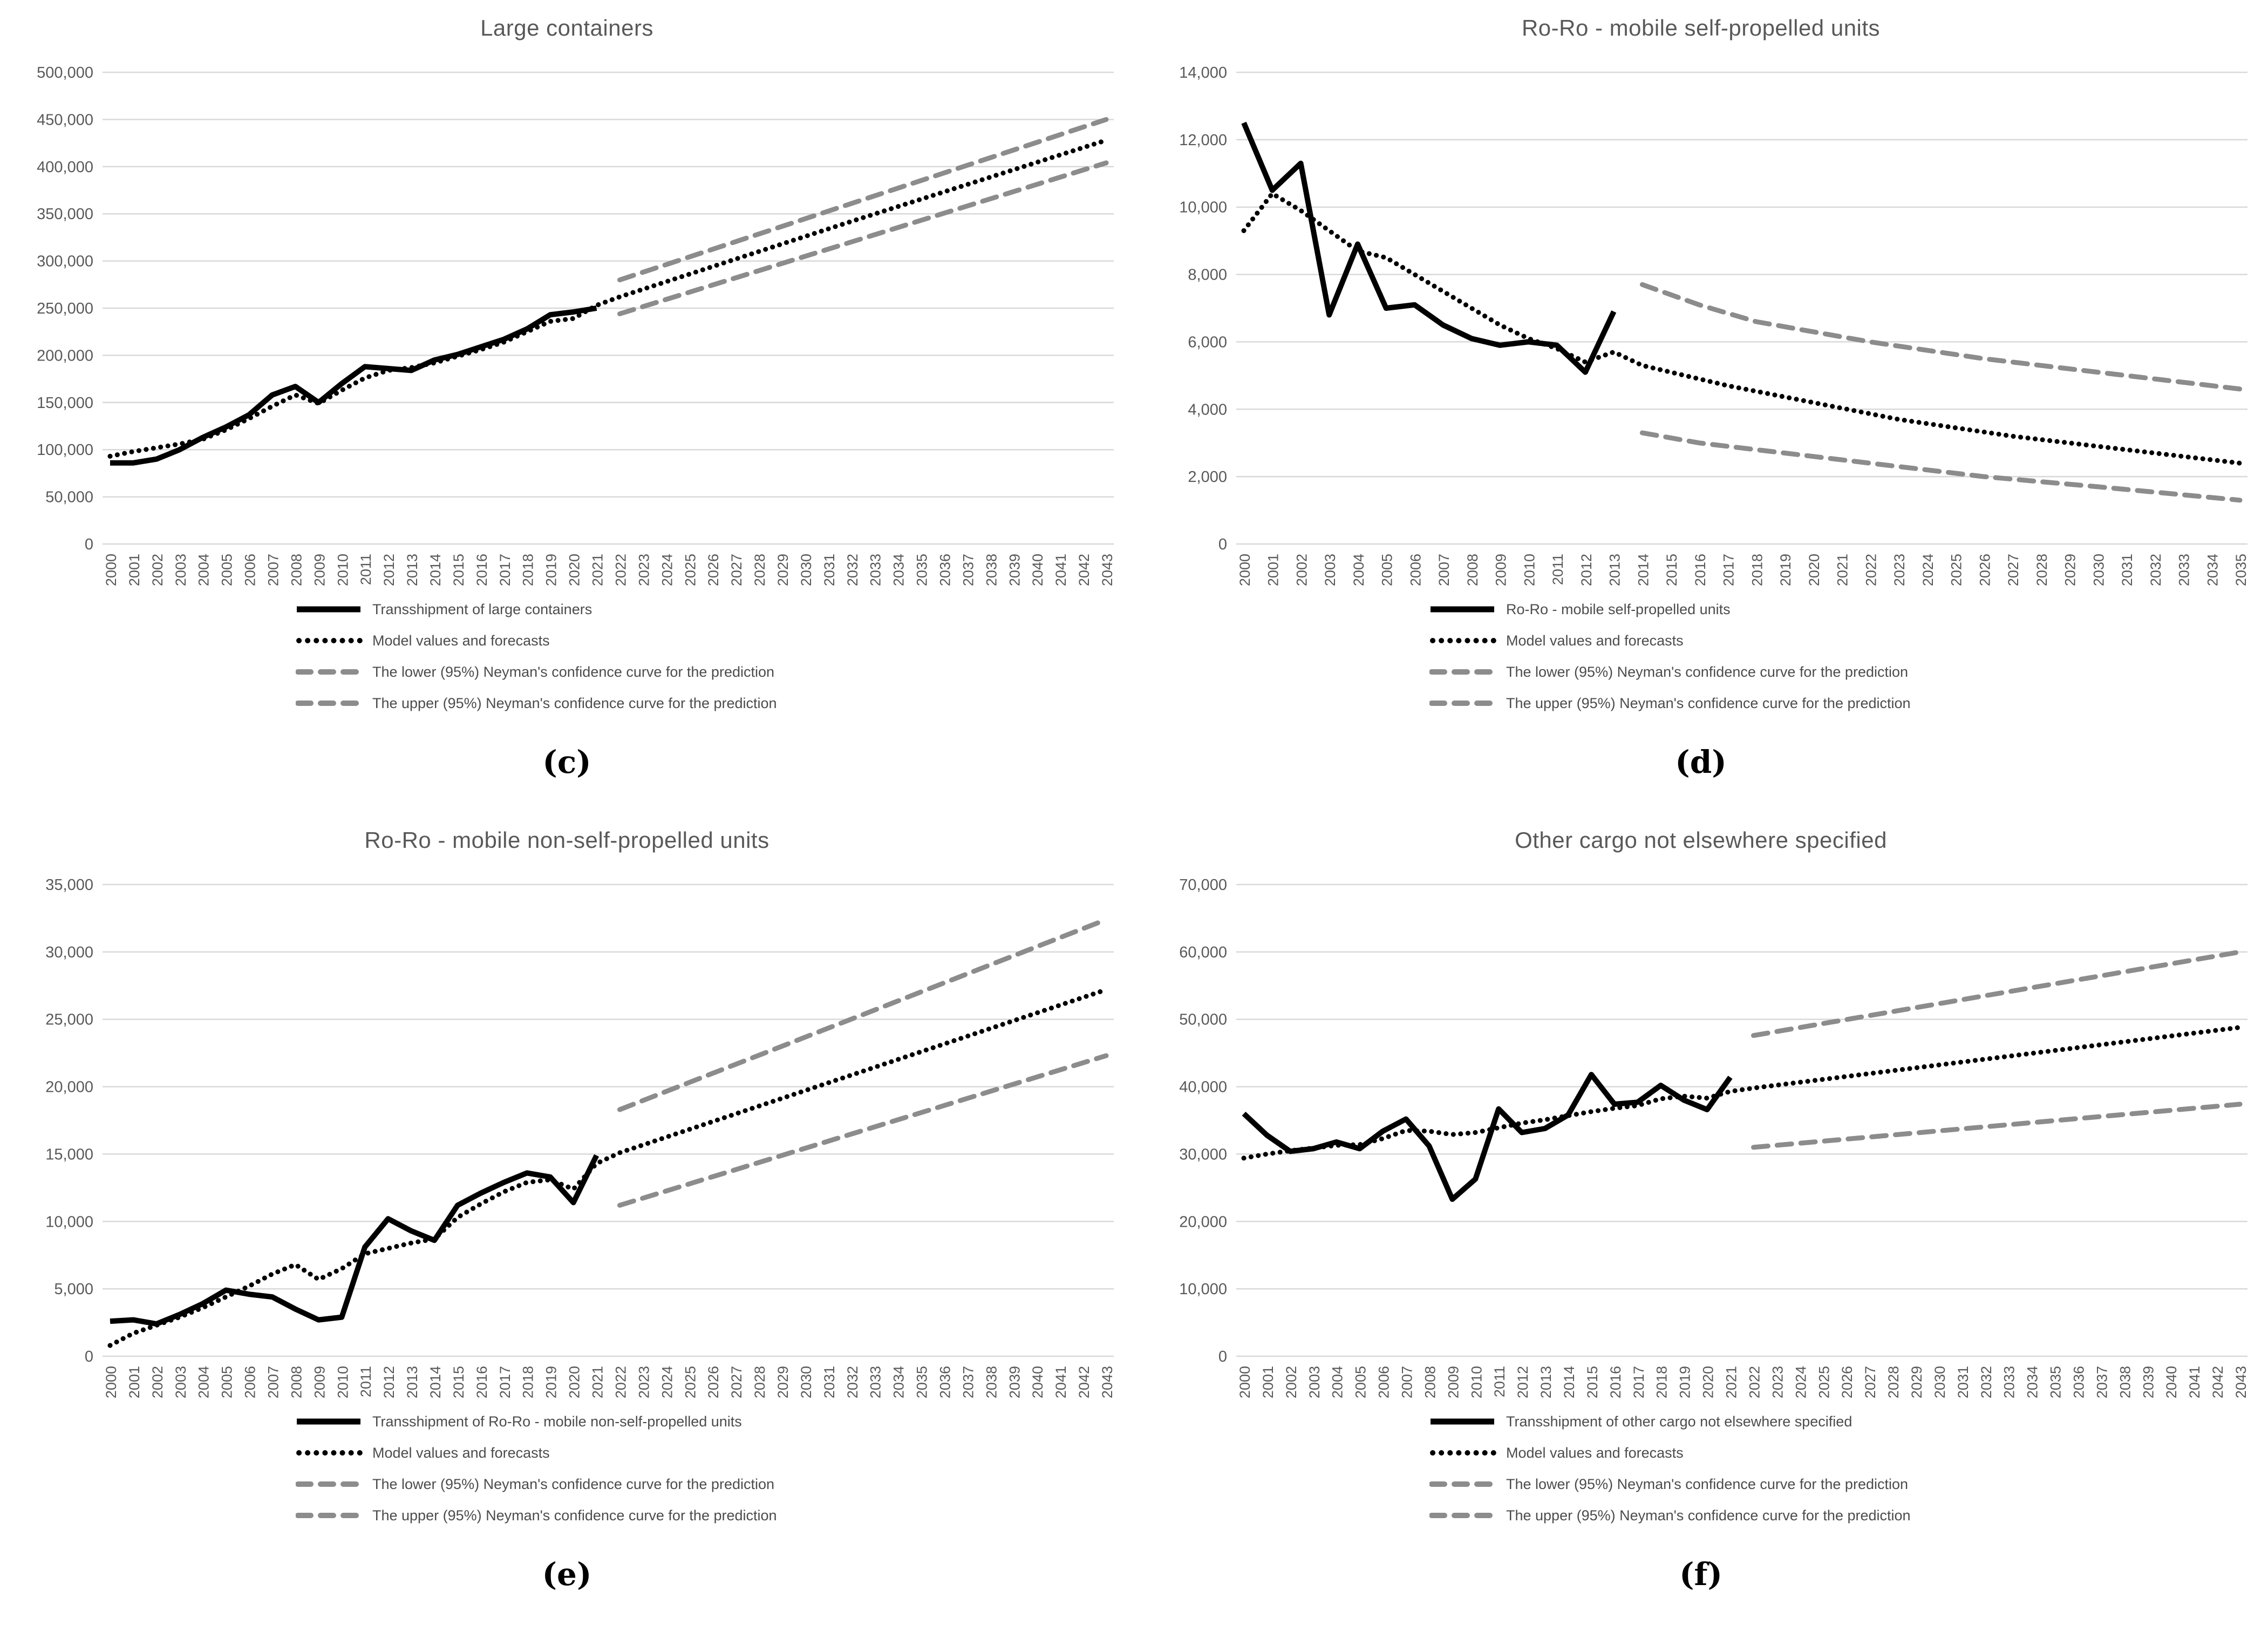 This screenshot has width=2268, height=1625. What do you see at coordinates (1203, 1222) in the screenshot?
I see `svg-text: 20,000` at bounding box center [1203, 1222].